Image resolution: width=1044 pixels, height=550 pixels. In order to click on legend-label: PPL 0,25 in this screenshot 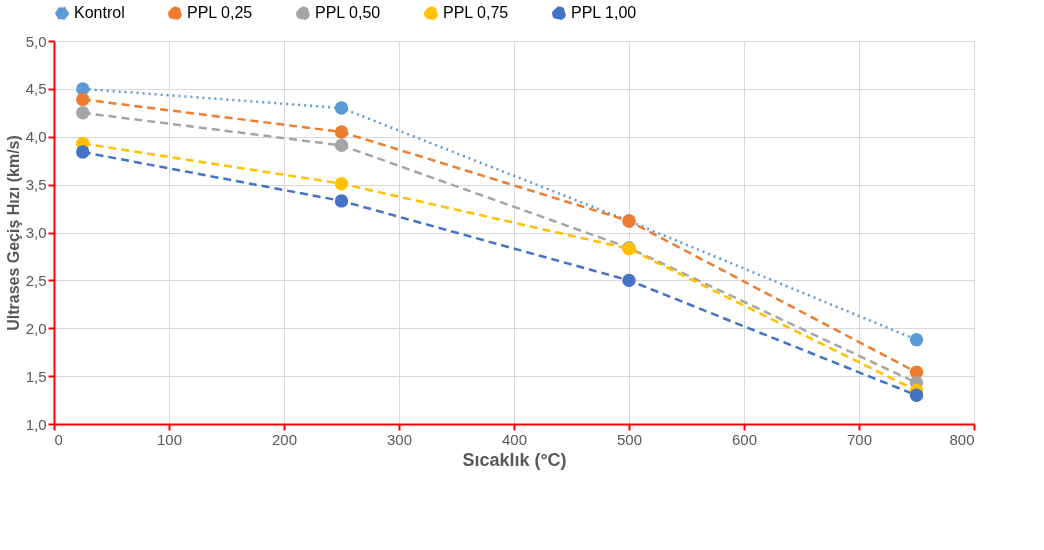, I will do `click(220, 13)`.